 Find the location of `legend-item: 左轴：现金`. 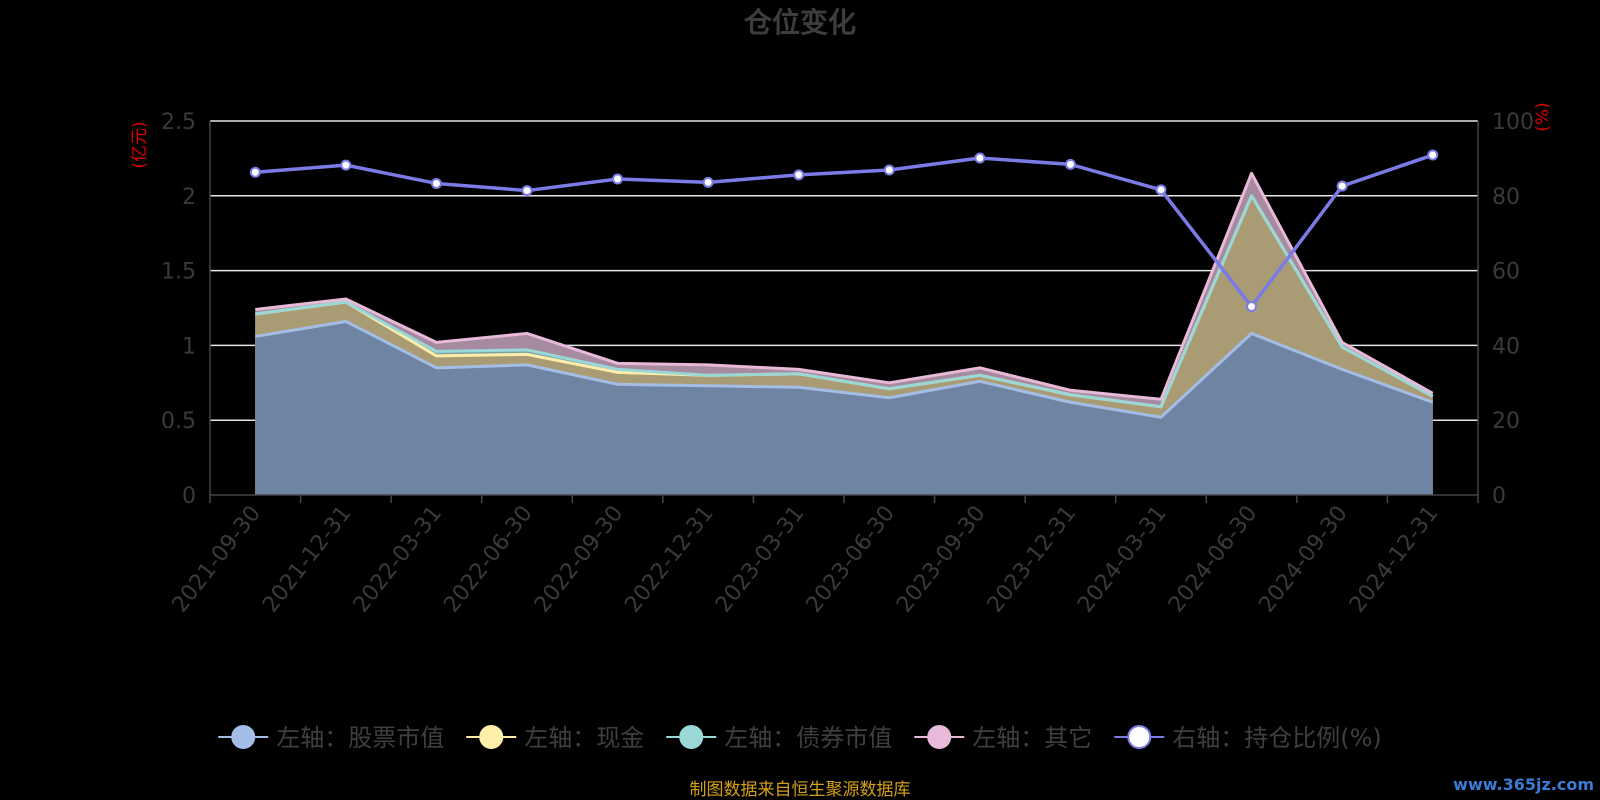

legend-item: 左轴：现金 is located at coordinates (555, 738).